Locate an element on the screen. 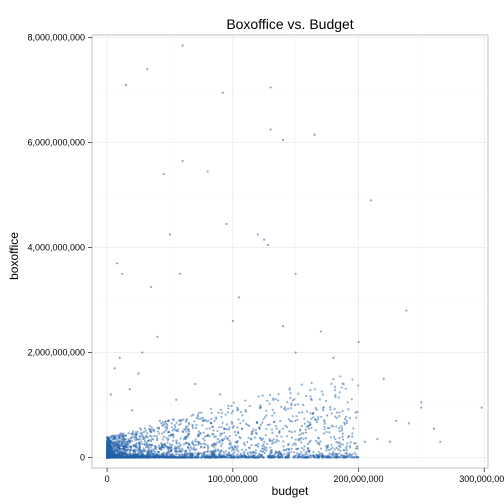  dense-point-cluster is located at coordinates (232, 417).